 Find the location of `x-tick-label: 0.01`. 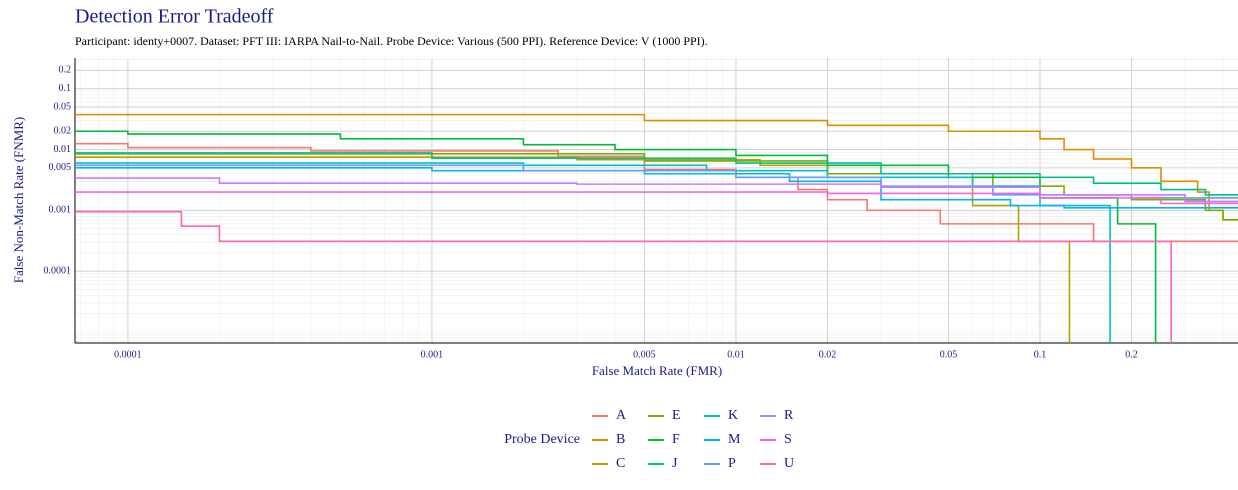

x-tick-label: 0.01 is located at coordinates (736, 354).